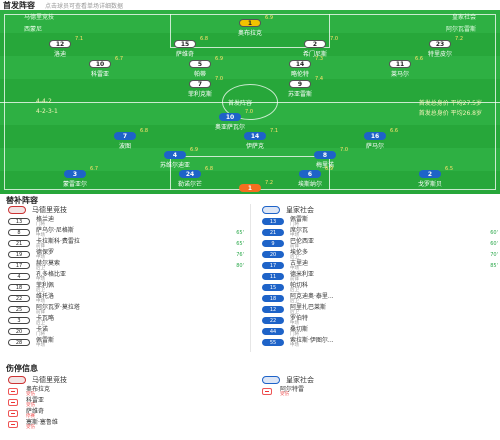  Describe the element at coordinates (381, 309) in the screenshot. I see `sub-row: 12 阿里扎巴莱斯 后卫` at that location.